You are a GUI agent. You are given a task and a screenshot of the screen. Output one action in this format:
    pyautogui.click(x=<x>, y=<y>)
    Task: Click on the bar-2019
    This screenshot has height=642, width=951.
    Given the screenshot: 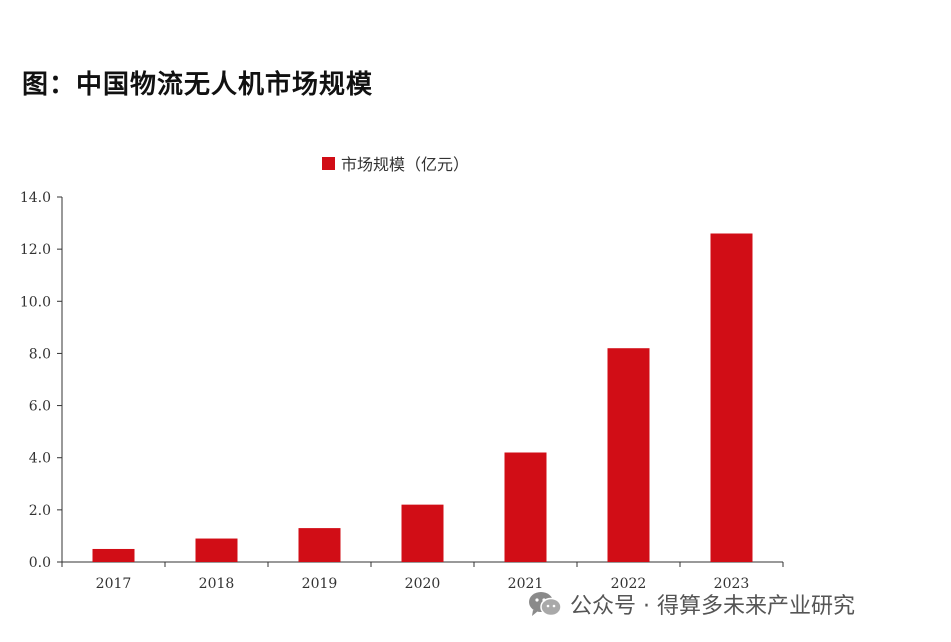 What is the action you would take?
    pyautogui.click(x=319, y=545)
    